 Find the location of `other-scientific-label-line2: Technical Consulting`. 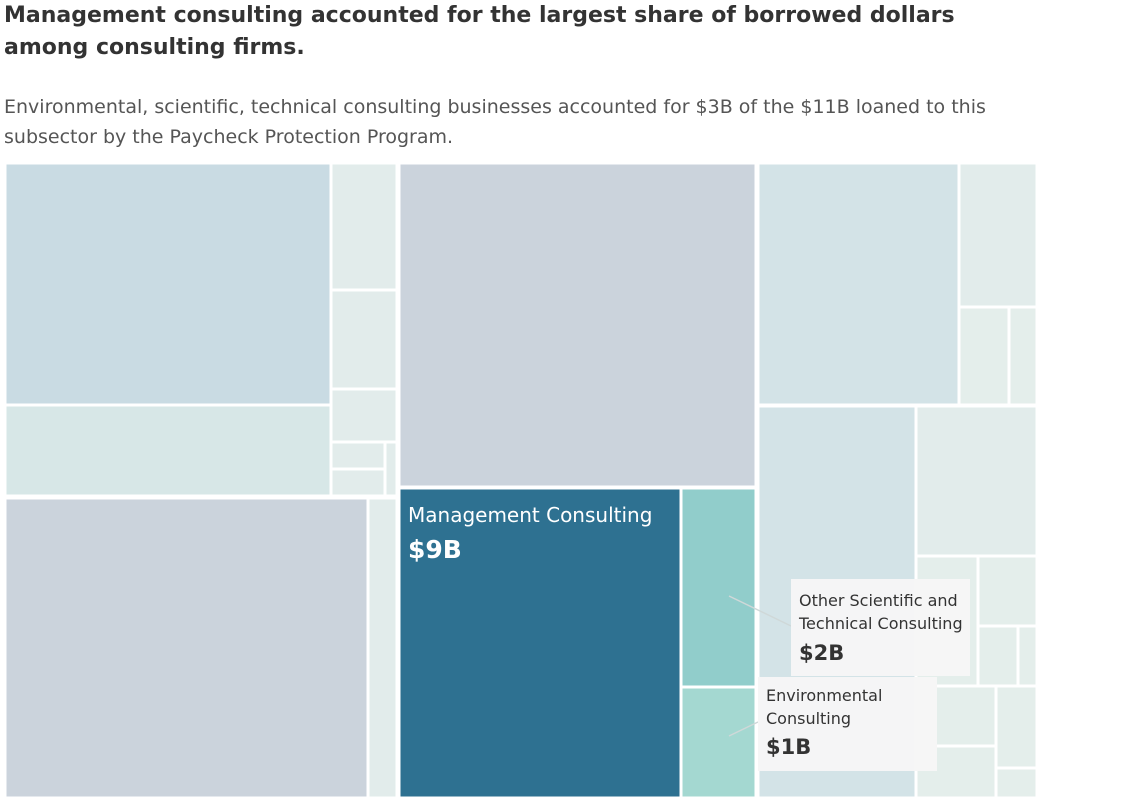

other-scientific-label-line2: Technical Consulting is located at coordinates (880, 623).